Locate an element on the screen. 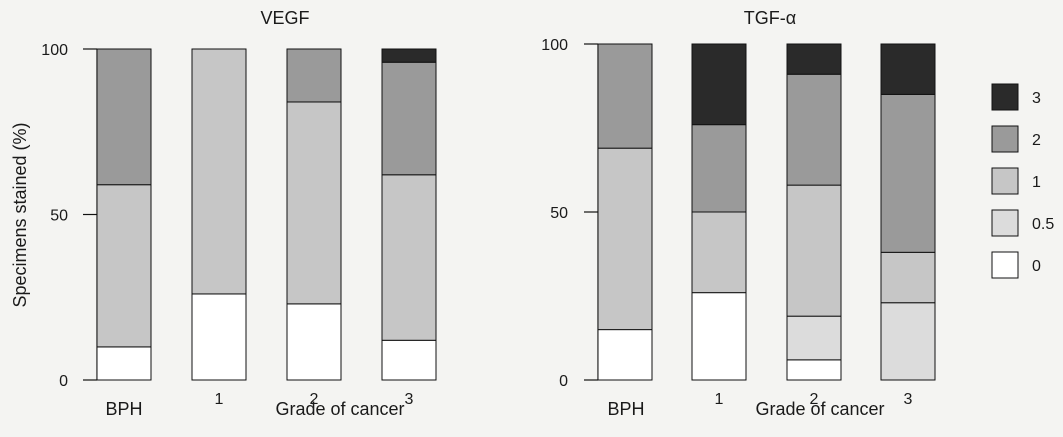 This screenshot has width=1063, height=437. legend: 3 2 1 0.5 0 is located at coordinates (1022, 181).